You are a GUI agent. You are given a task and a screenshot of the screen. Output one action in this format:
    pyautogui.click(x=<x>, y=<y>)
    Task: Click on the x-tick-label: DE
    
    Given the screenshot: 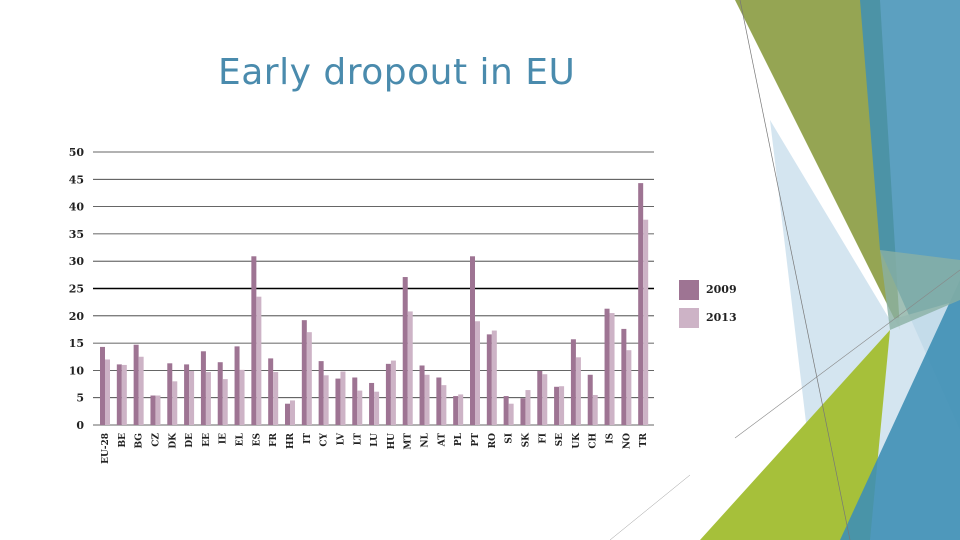 What is the action you would take?
    pyautogui.click(x=190, y=440)
    